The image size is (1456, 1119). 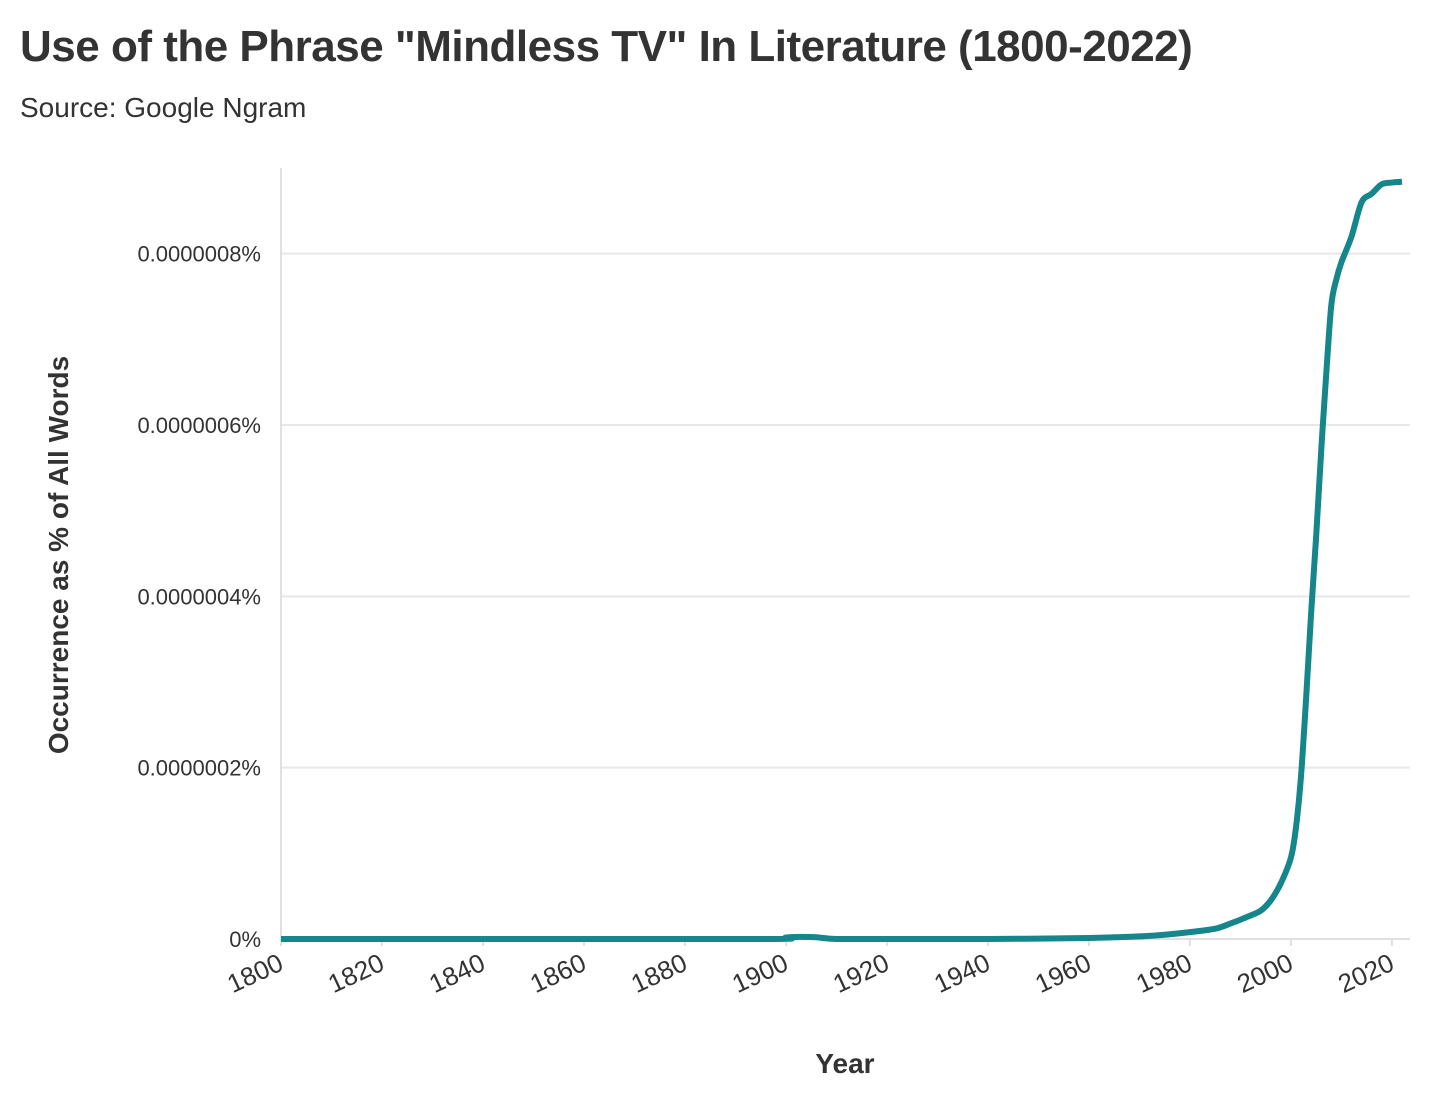 I want to click on y-tick-label: 0.0000008%, so click(x=199, y=254).